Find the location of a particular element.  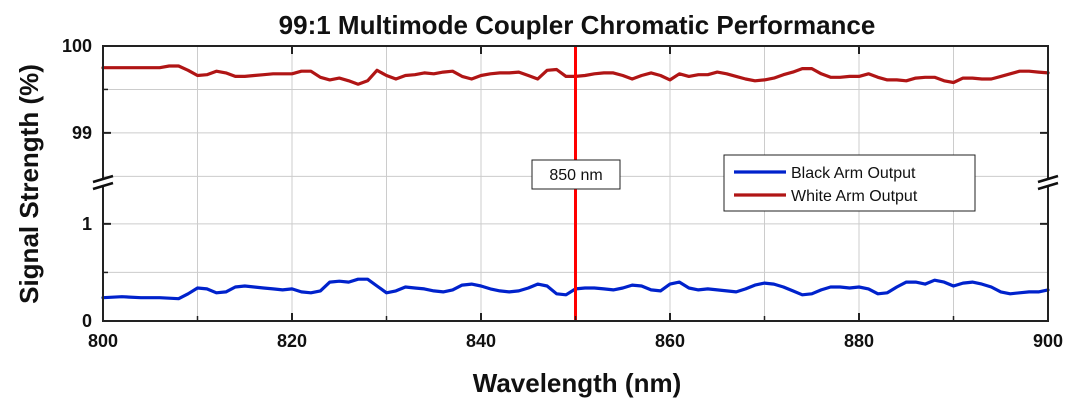

y-tick-label: 100 is located at coordinates (77, 46).